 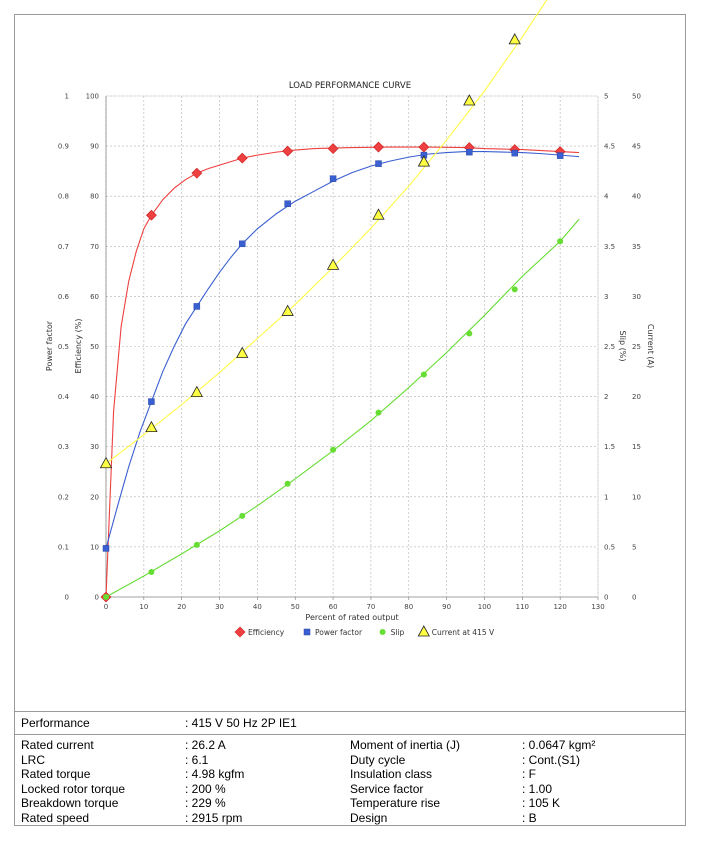 What do you see at coordinates (215, 774) in the screenshot?
I see `spec-value: : 4.98 kgfm` at bounding box center [215, 774].